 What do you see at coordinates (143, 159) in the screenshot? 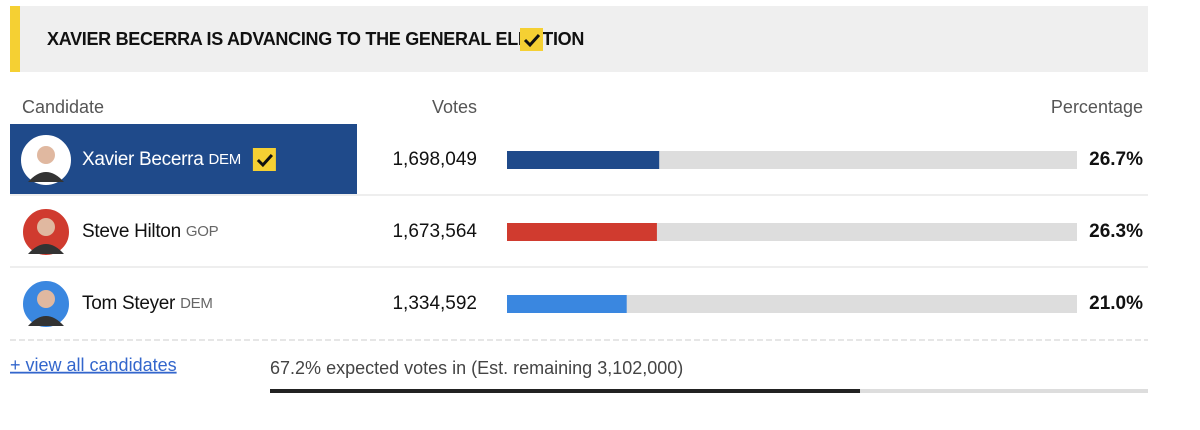
I see `name: Xavier Becerra` at bounding box center [143, 159].